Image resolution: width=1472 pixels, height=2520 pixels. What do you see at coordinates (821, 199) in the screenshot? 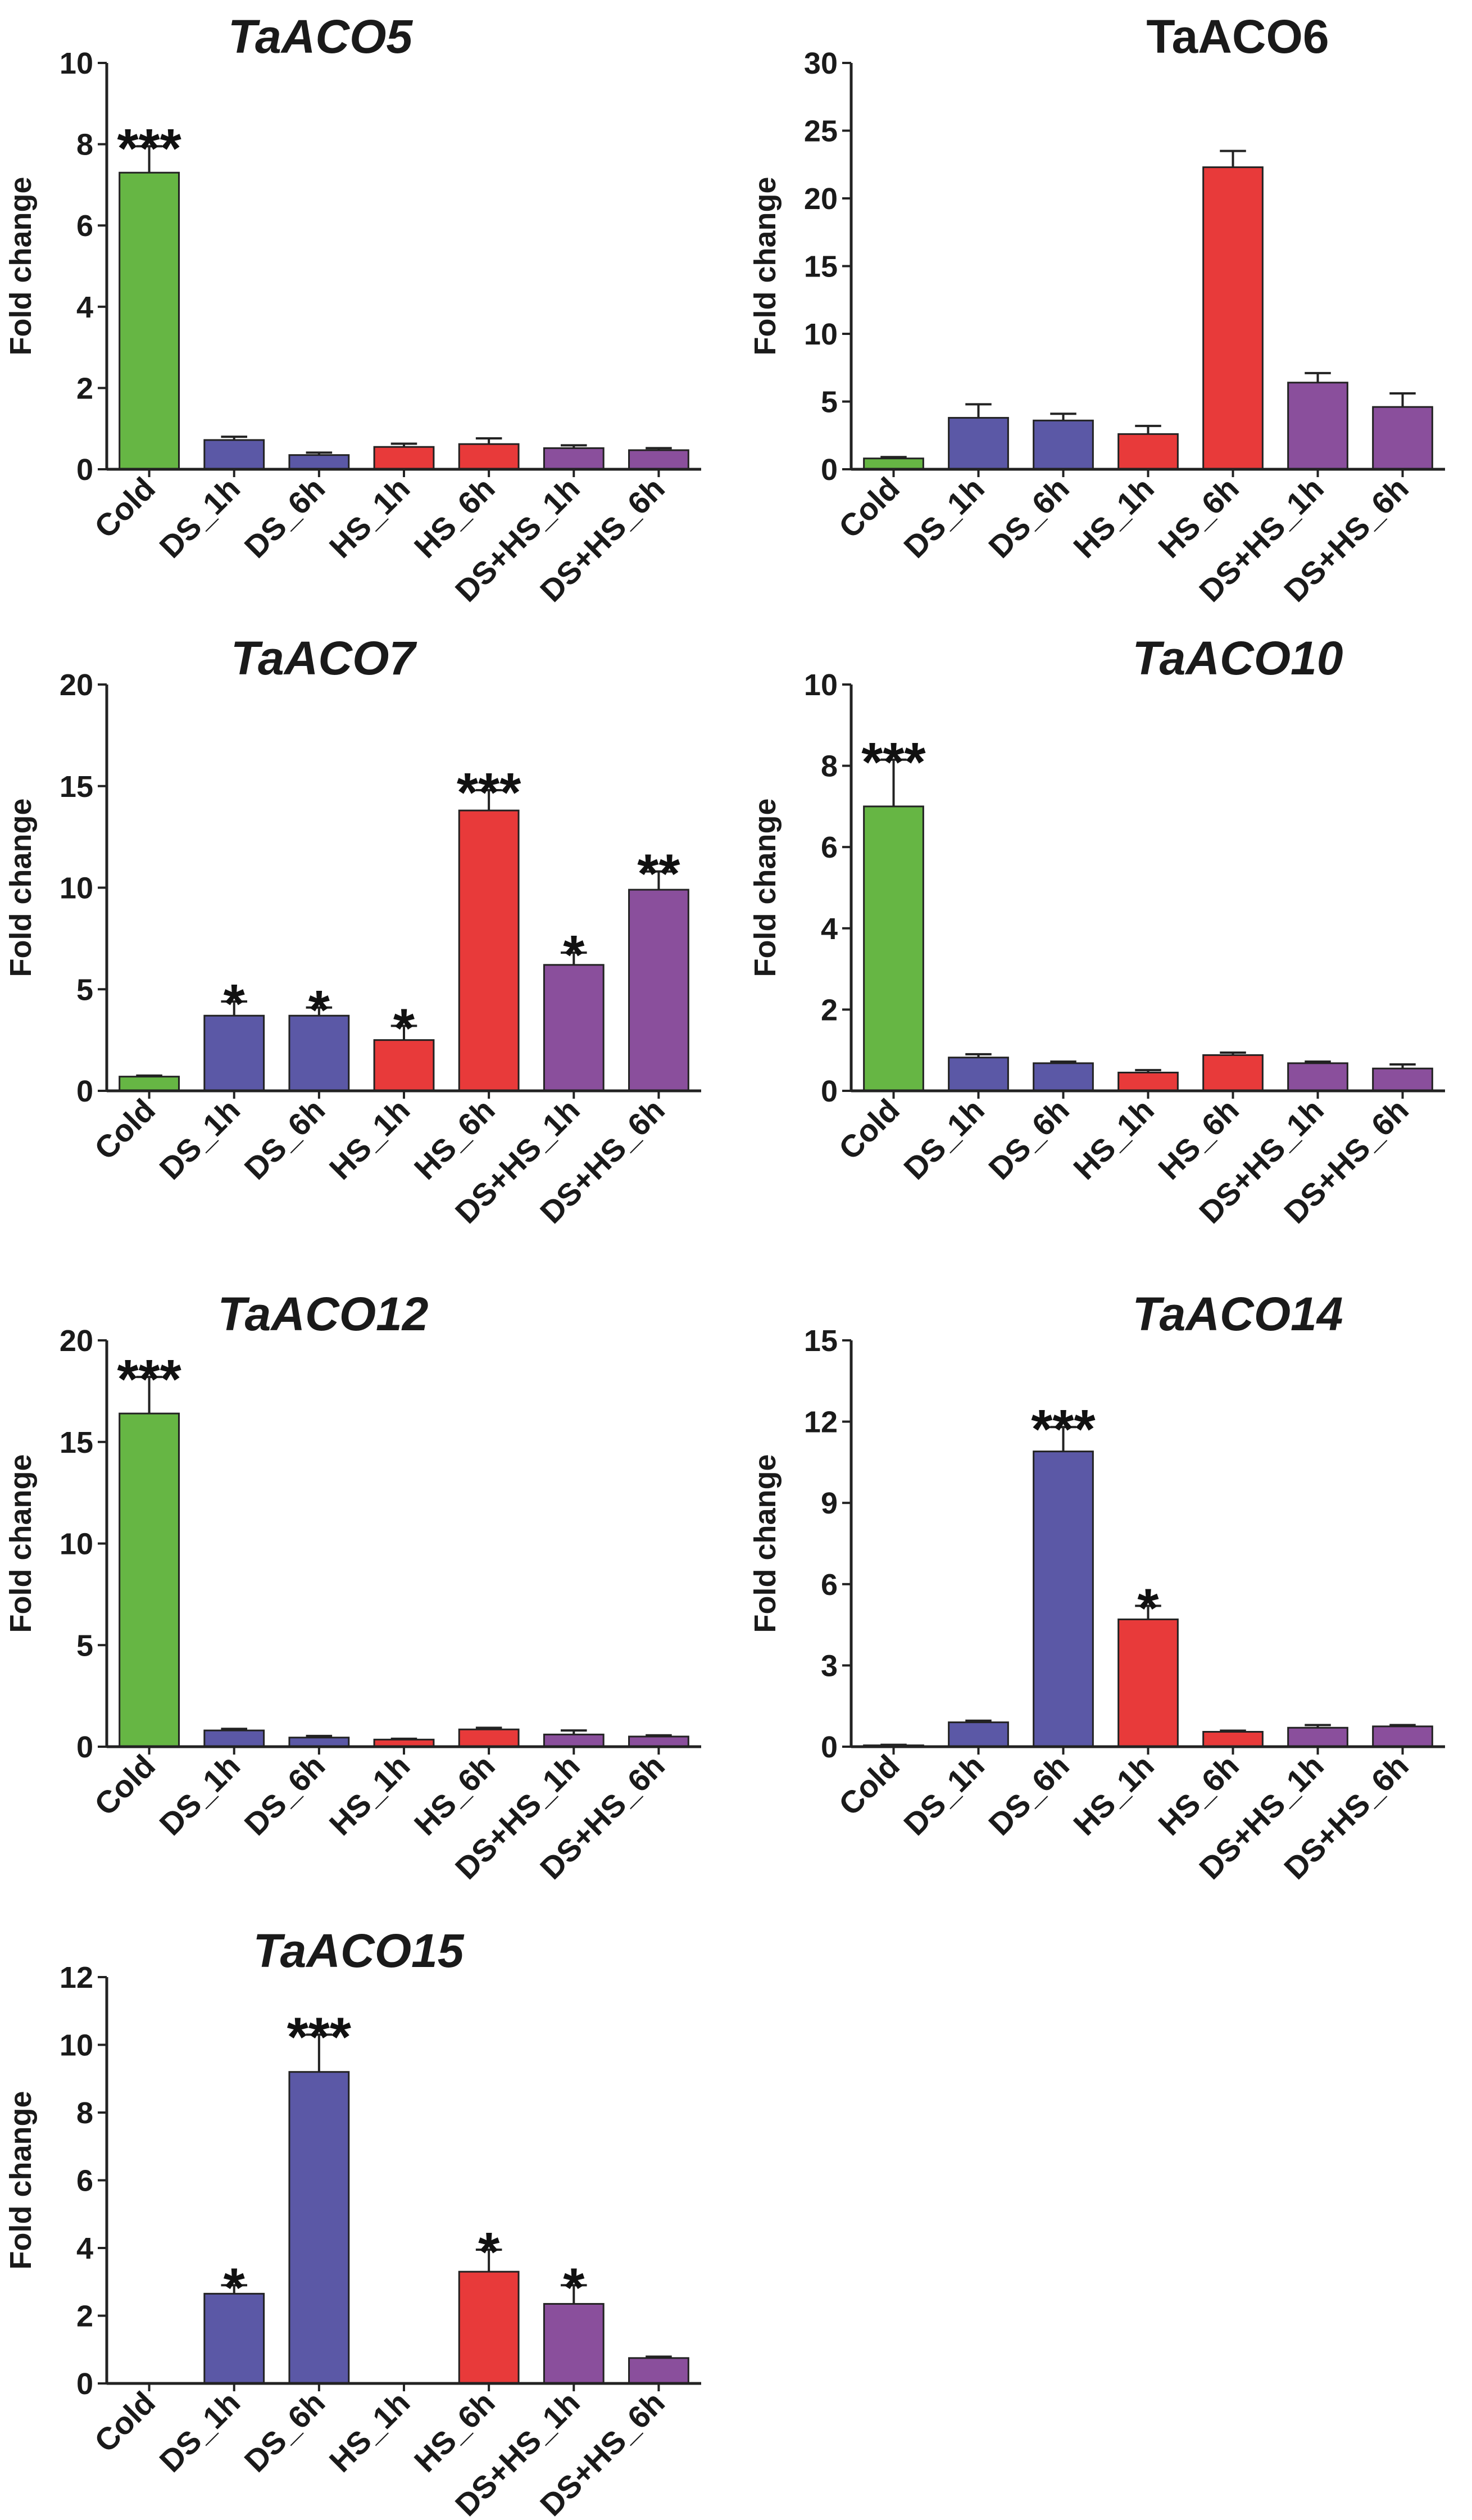
I see `y-tick-label-taaco6-20: 20` at bounding box center [821, 199].